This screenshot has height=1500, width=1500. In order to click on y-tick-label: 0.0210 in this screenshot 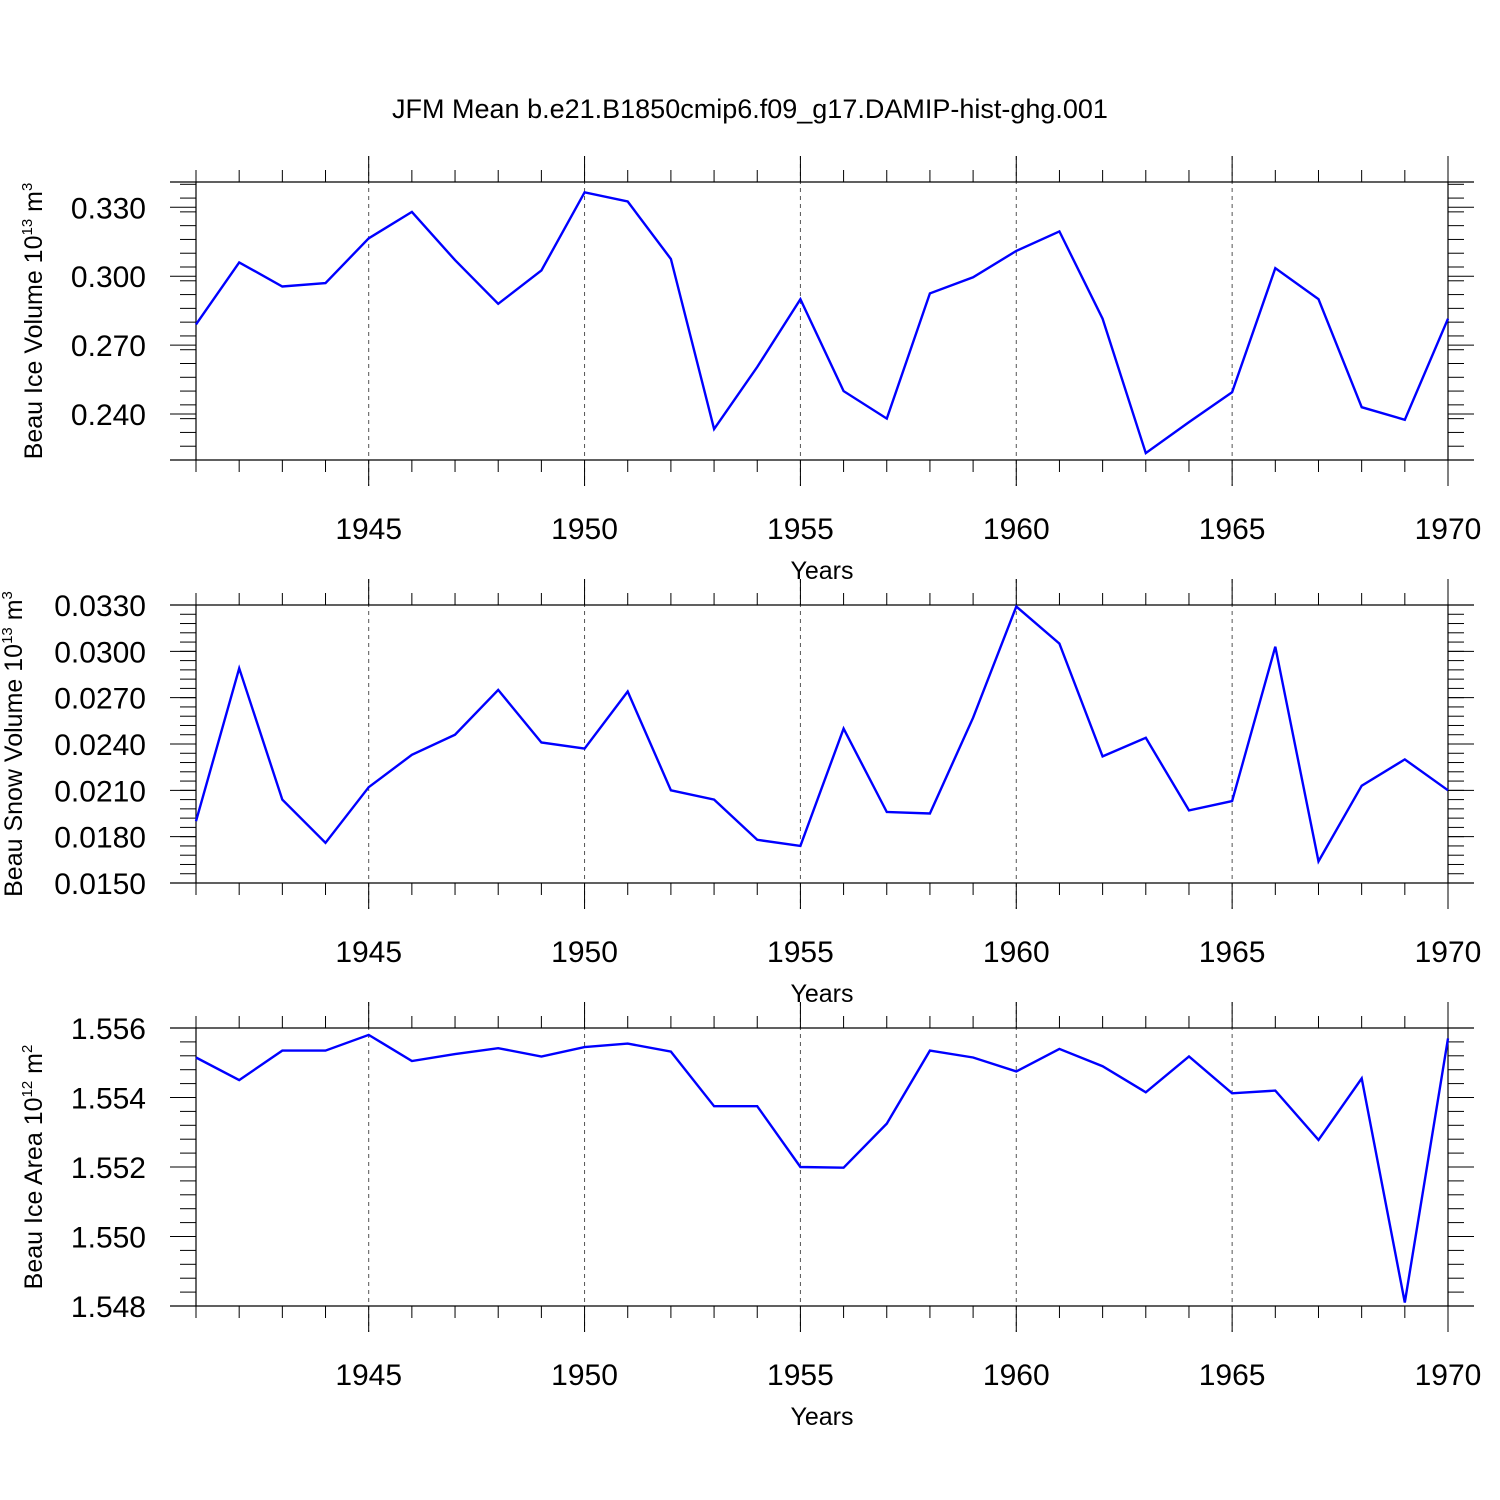, I will do `click(100, 791)`.